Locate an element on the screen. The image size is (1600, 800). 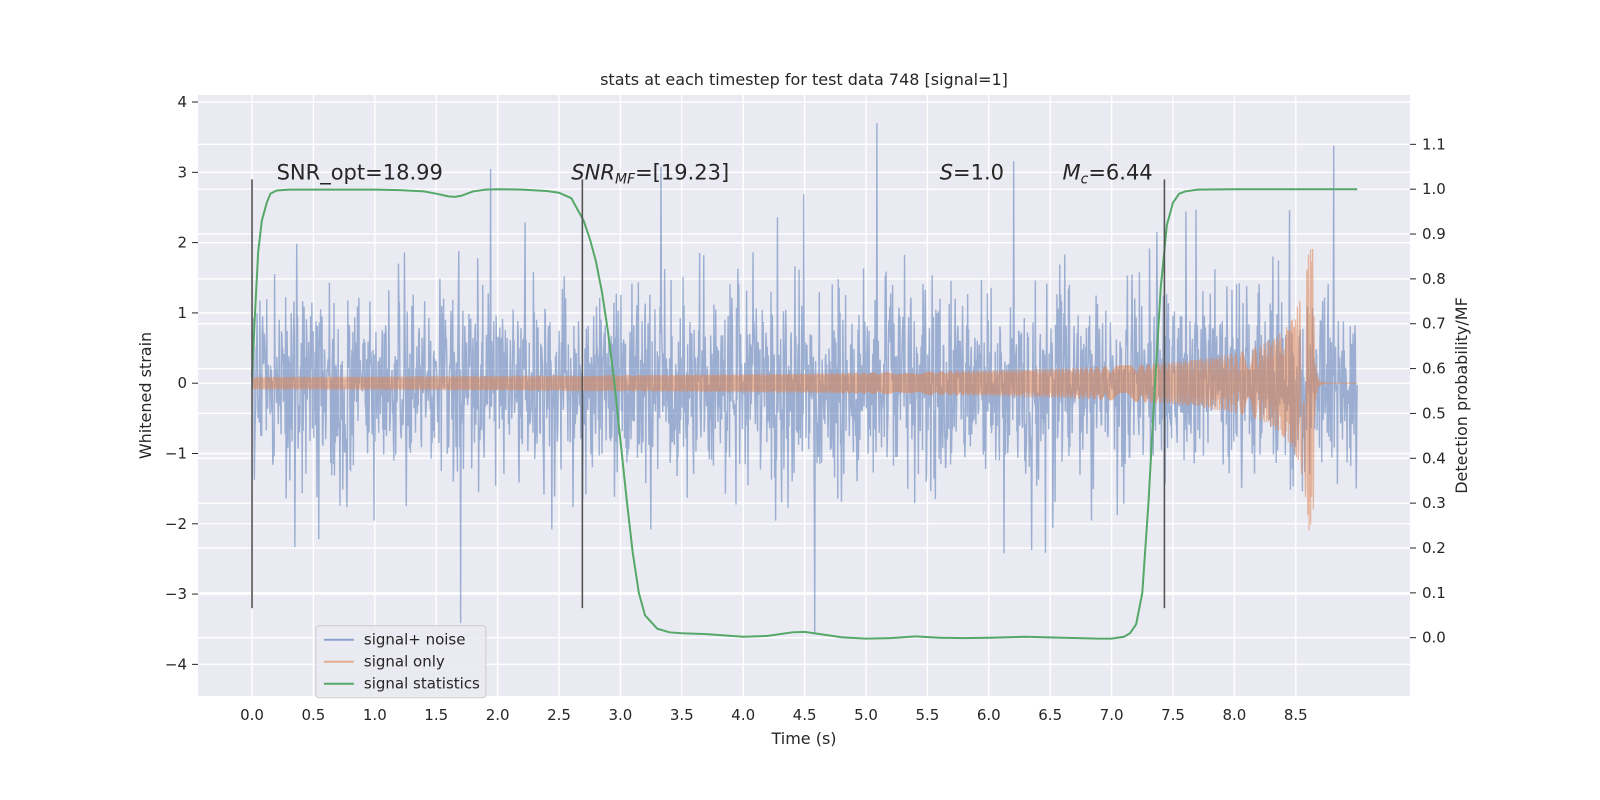
y-right-tick-label: 0.6 is located at coordinates (1434, 369).